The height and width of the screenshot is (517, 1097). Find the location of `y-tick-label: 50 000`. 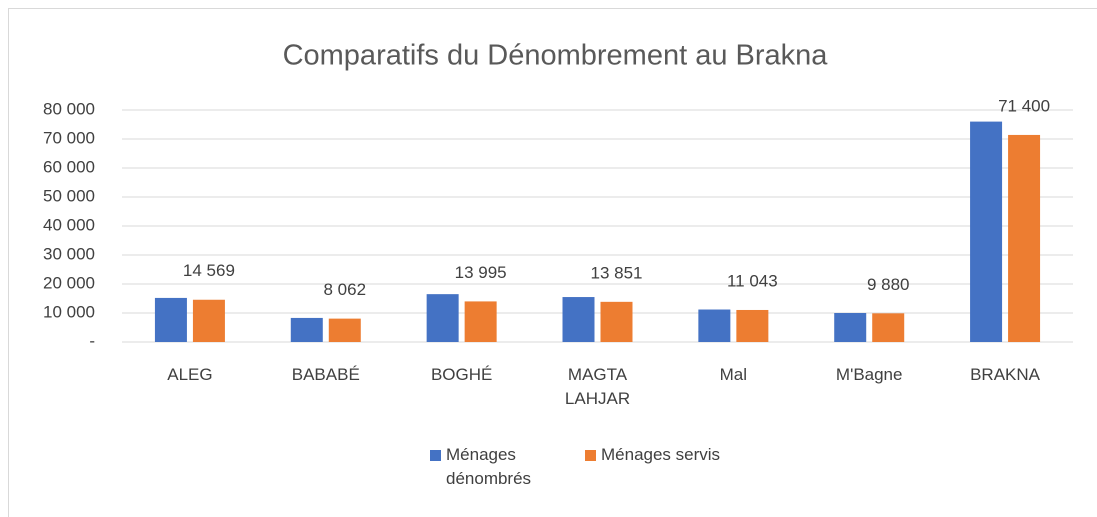

y-tick-label: 50 000 is located at coordinates (69, 195).